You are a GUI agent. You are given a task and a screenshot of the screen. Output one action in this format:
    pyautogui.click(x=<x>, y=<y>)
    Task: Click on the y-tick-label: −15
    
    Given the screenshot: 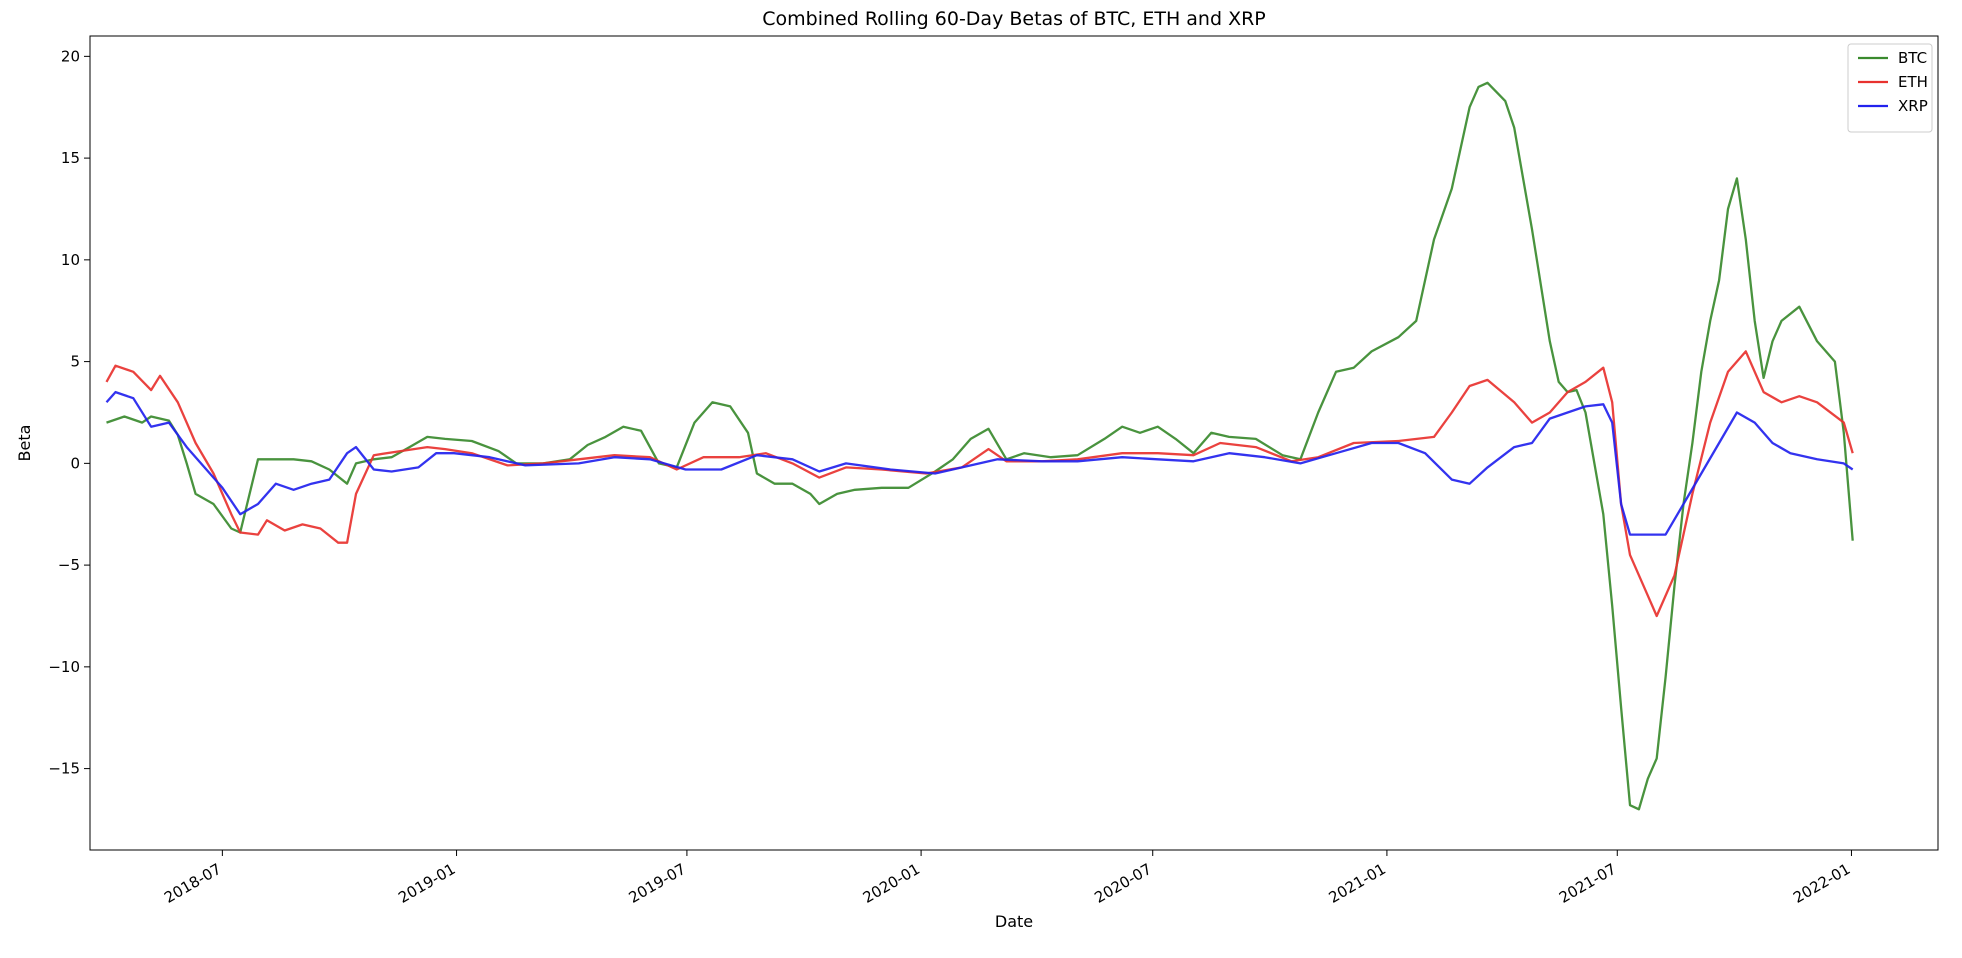 What is the action you would take?
    pyautogui.click(x=64, y=769)
    